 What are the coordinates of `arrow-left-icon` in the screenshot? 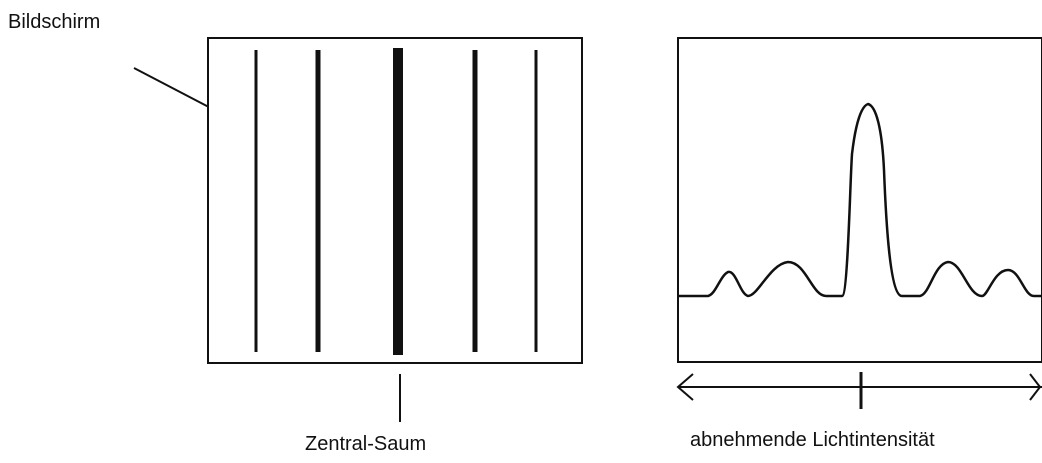 It's located at (685, 387).